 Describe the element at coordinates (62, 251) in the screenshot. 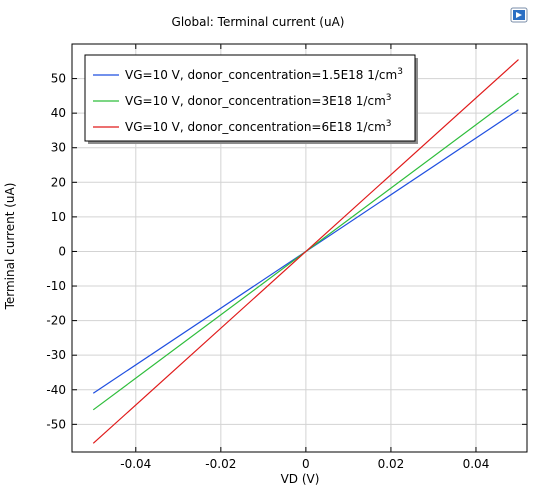

I see `y-tick-label: 0` at that location.